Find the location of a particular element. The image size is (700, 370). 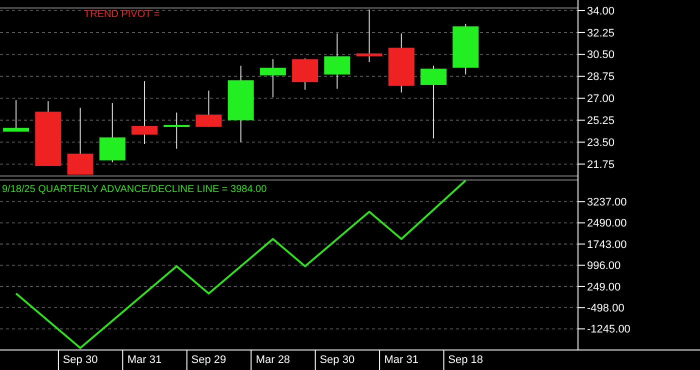

x-tick-label: Sep 18 is located at coordinates (466, 360).